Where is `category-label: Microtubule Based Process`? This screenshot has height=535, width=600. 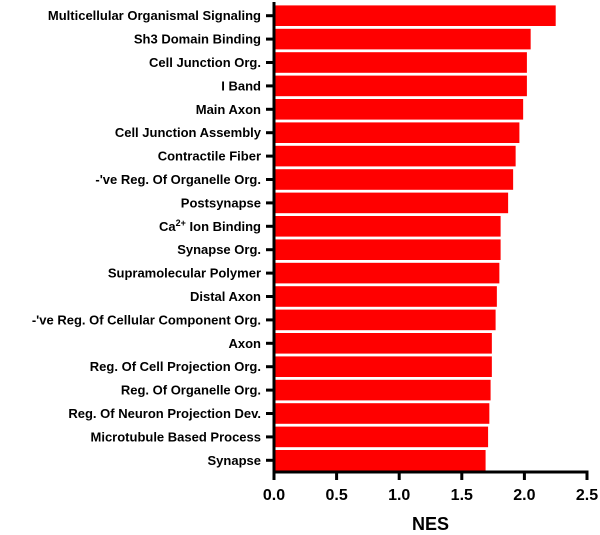
category-label: Microtubule Based Process is located at coordinates (176, 436).